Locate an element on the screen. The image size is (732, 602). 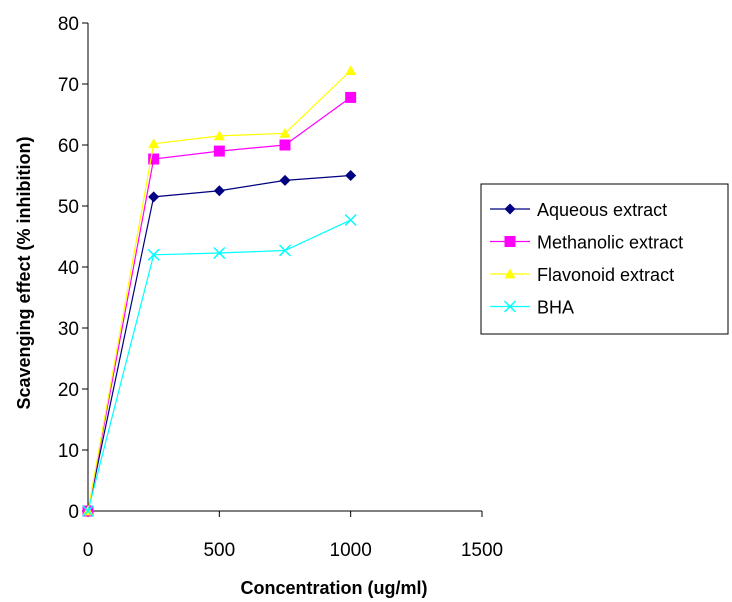
x-tick-label: 500 is located at coordinates (219, 550).